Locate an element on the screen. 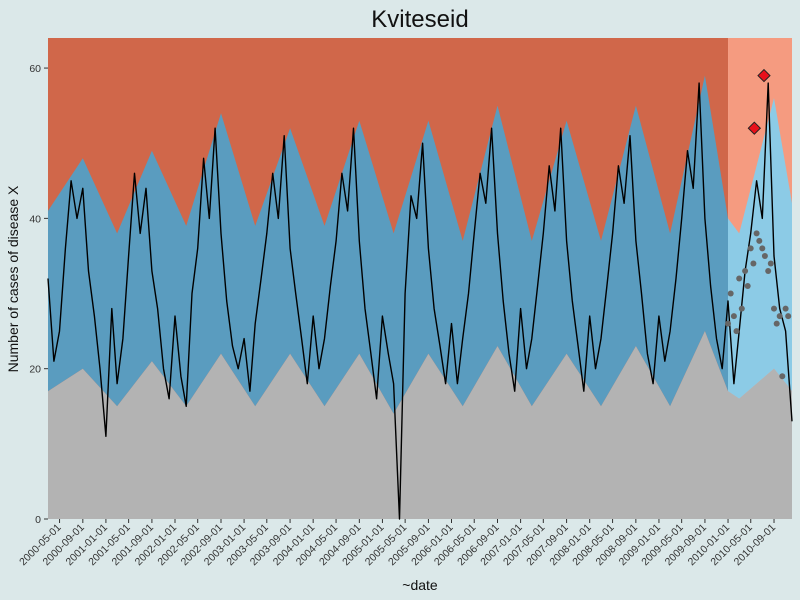 This screenshot has height=600, width=800. y-axis-label: Number of cases of disease X is located at coordinates (13, 278).